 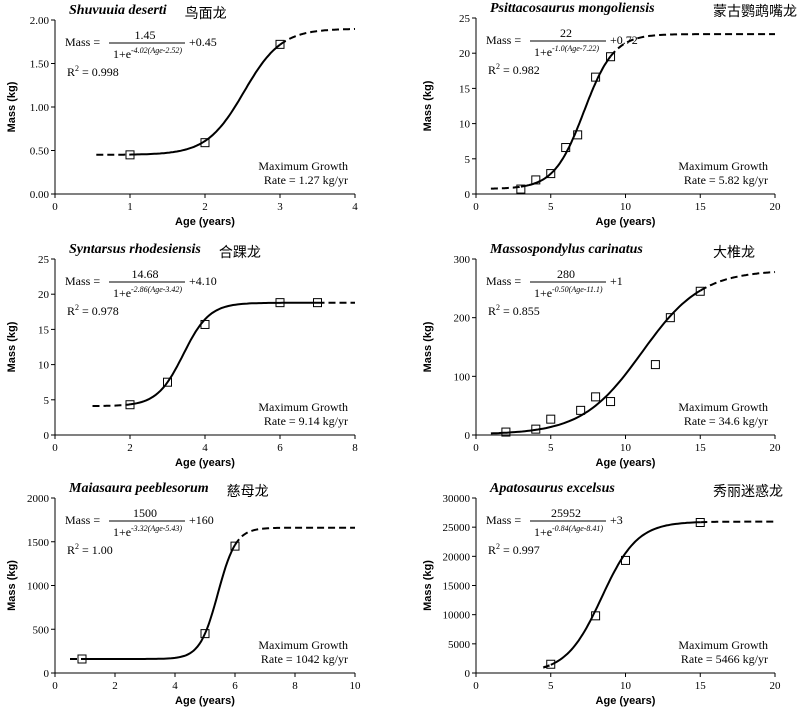 I want to click on r-squared: R2 = 0.998, so click(x=93, y=71).